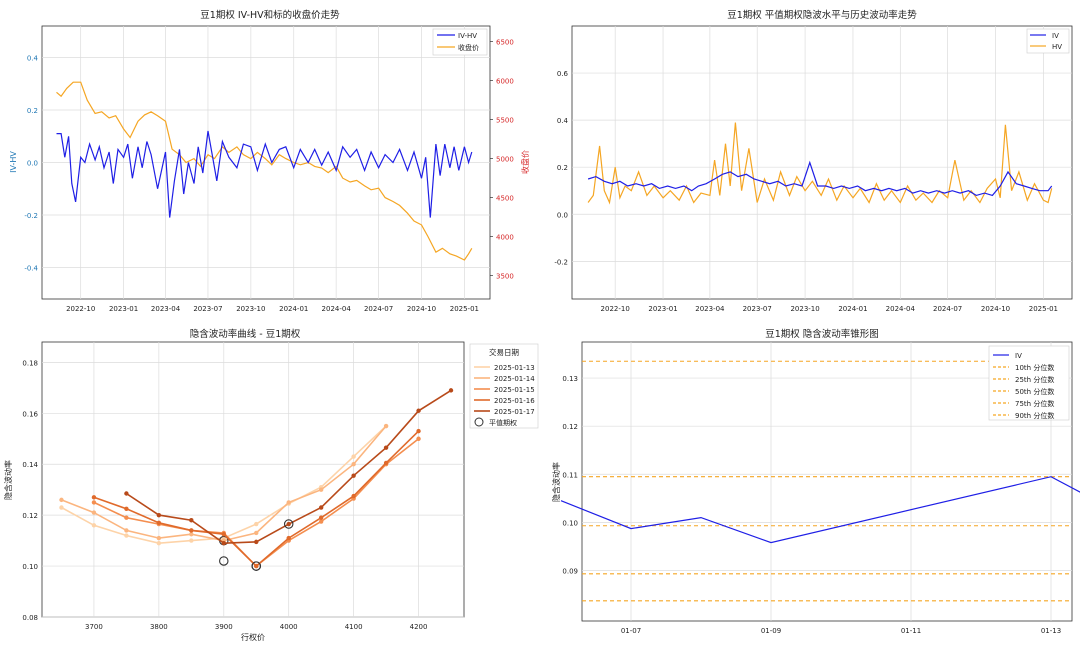 This screenshot has height=646, width=1080. I want to click on ytick-label: 0.6, so click(563, 74).